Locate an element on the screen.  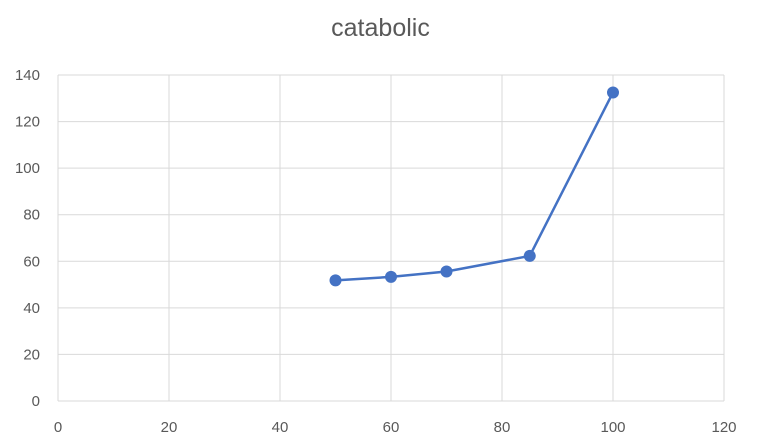
y-tick-label: 120 is located at coordinates (27, 122).